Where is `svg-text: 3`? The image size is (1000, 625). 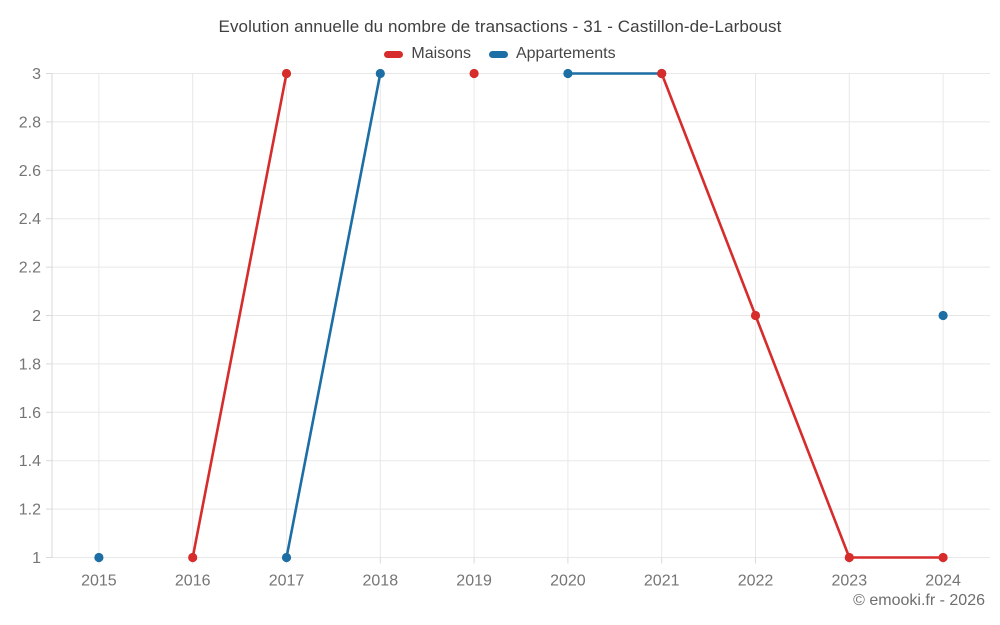 svg-text: 3 is located at coordinates (36, 74).